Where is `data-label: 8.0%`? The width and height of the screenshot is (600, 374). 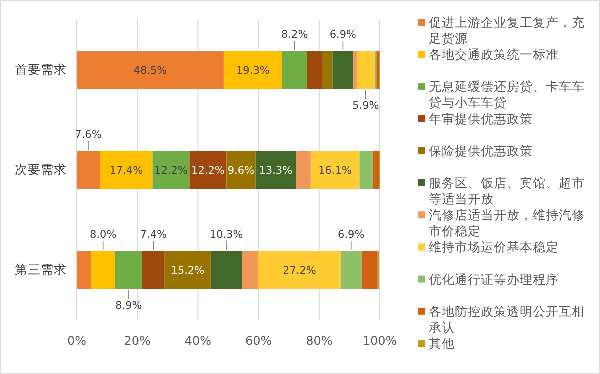 data-label: 8.0% is located at coordinates (103, 235).